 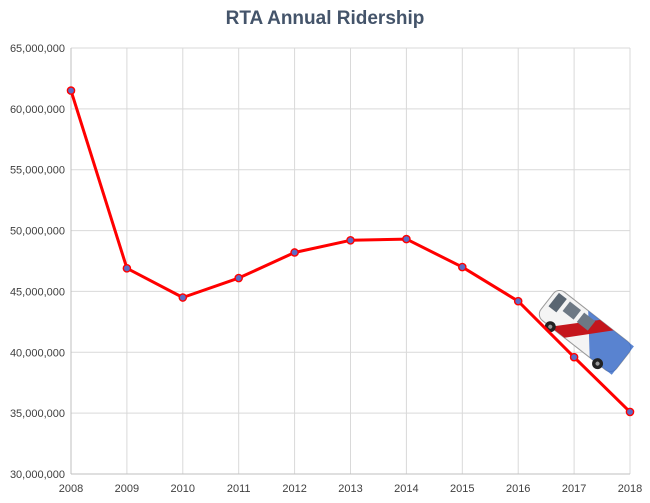 I want to click on x-tick-label: 2009, so click(x=127, y=489).